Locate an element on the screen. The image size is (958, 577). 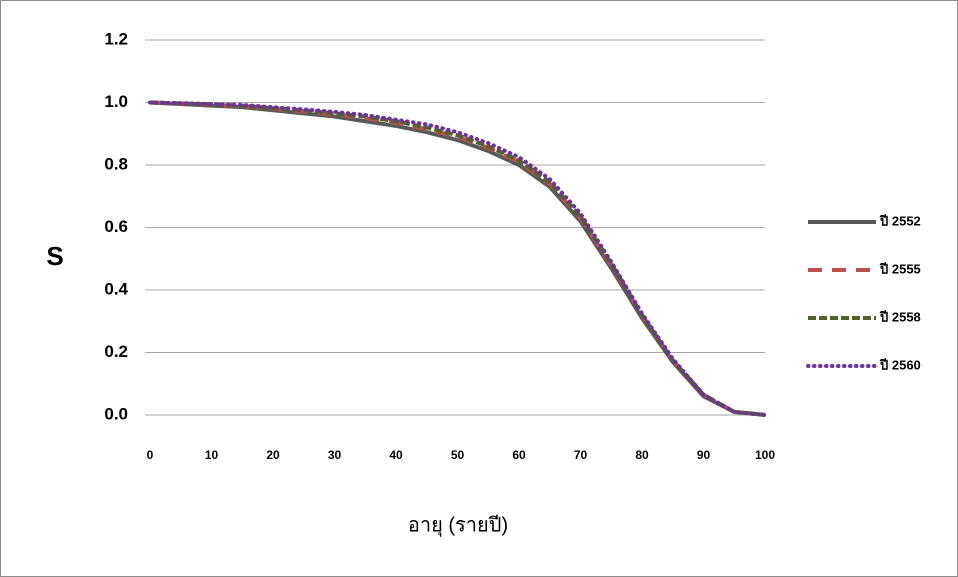
x-tick-label: 70 is located at coordinates (581, 455).